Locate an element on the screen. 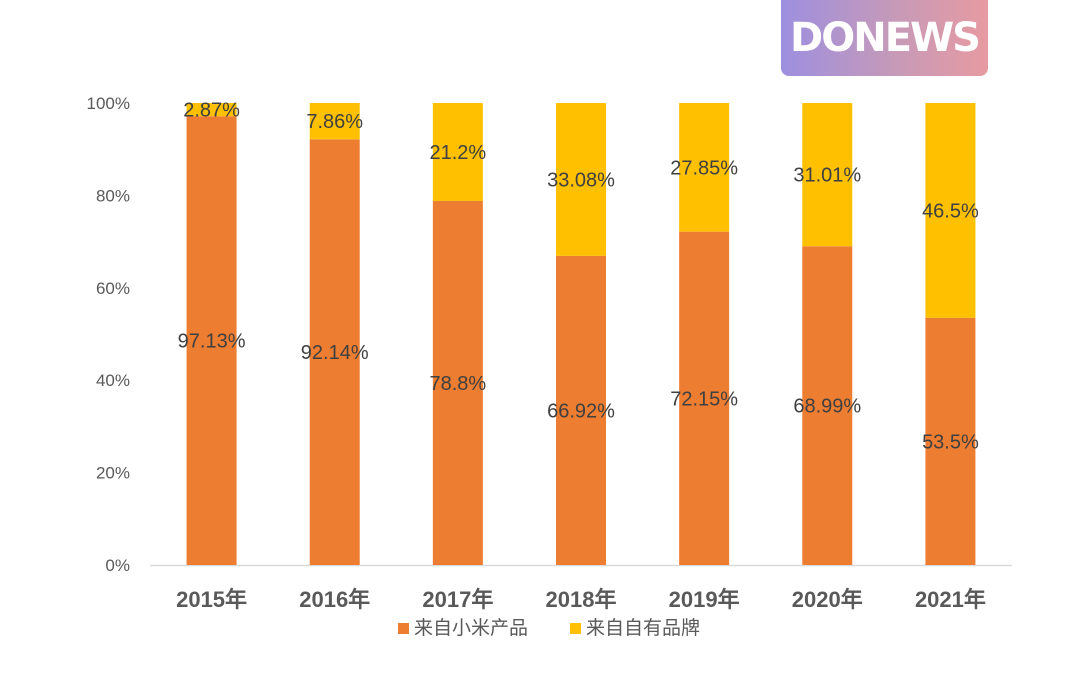 The width and height of the screenshot is (1080, 675). y-tick-label: 80% is located at coordinates (113, 195).